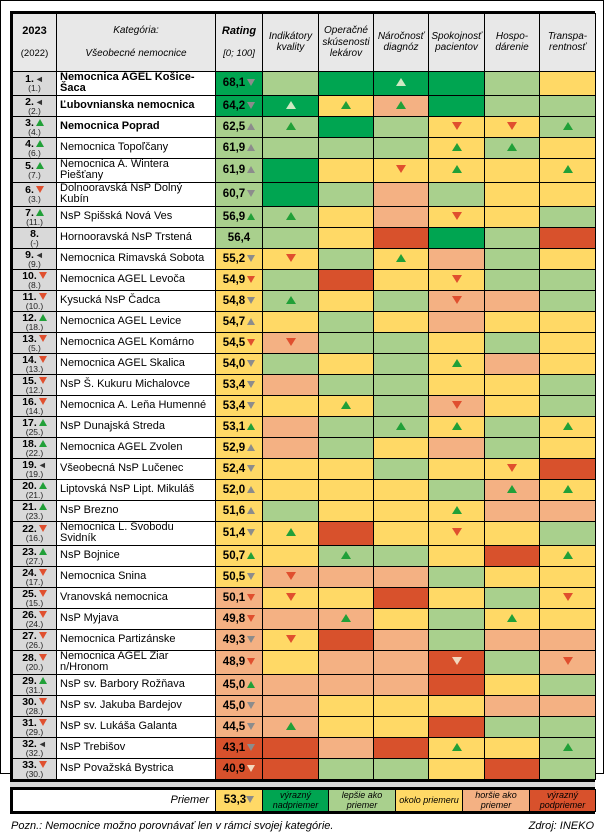  What do you see at coordinates (34, 147) in the screenshot?
I see `rank-cell: 4. (6.)` at bounding box center [34, 147].